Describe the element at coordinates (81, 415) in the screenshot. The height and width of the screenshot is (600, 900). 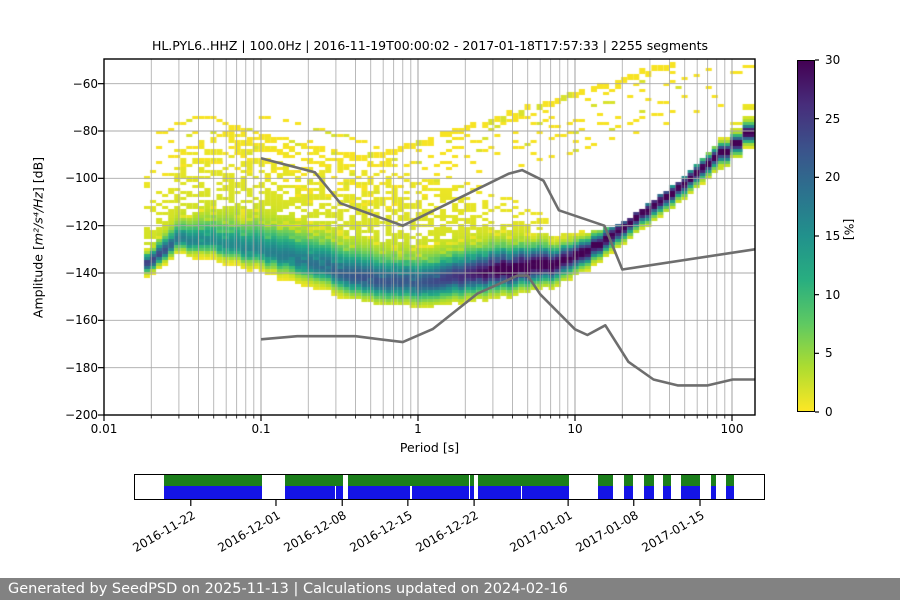
I see `y-tick-label: −200` at that location.